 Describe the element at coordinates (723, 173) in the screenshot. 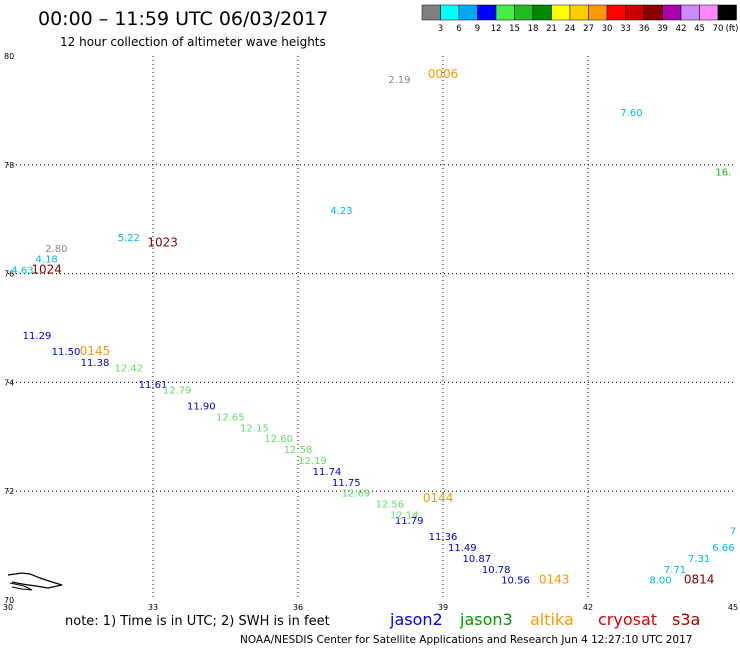

I see `wave-height-label: 16.` at that location.